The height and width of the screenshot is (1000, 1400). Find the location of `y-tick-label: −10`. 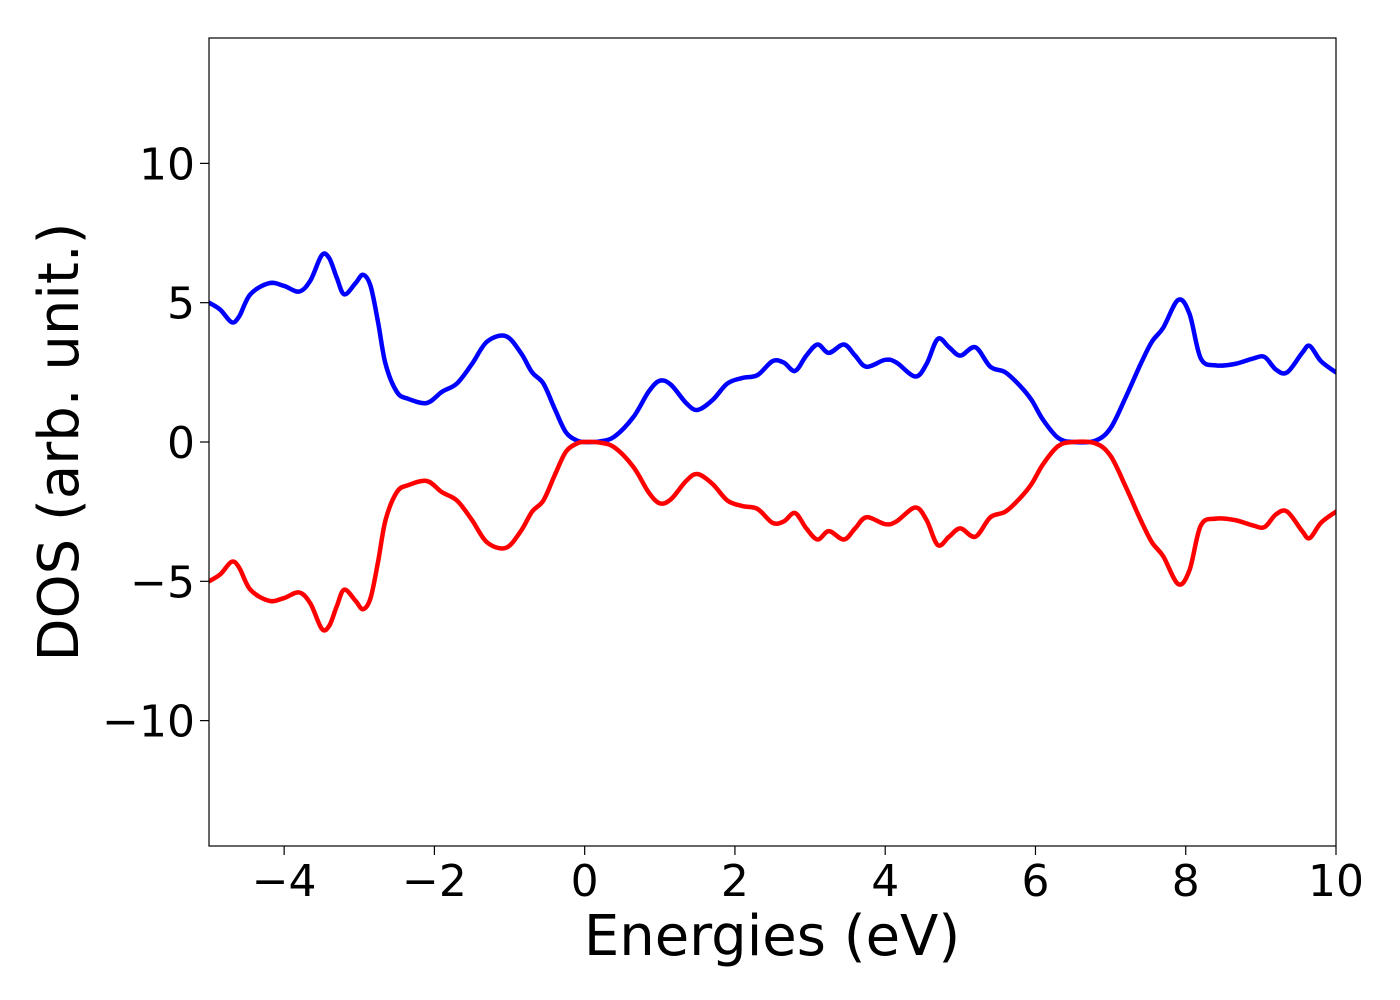

y-tick-label: −10 is located at coordinates (148, 722).